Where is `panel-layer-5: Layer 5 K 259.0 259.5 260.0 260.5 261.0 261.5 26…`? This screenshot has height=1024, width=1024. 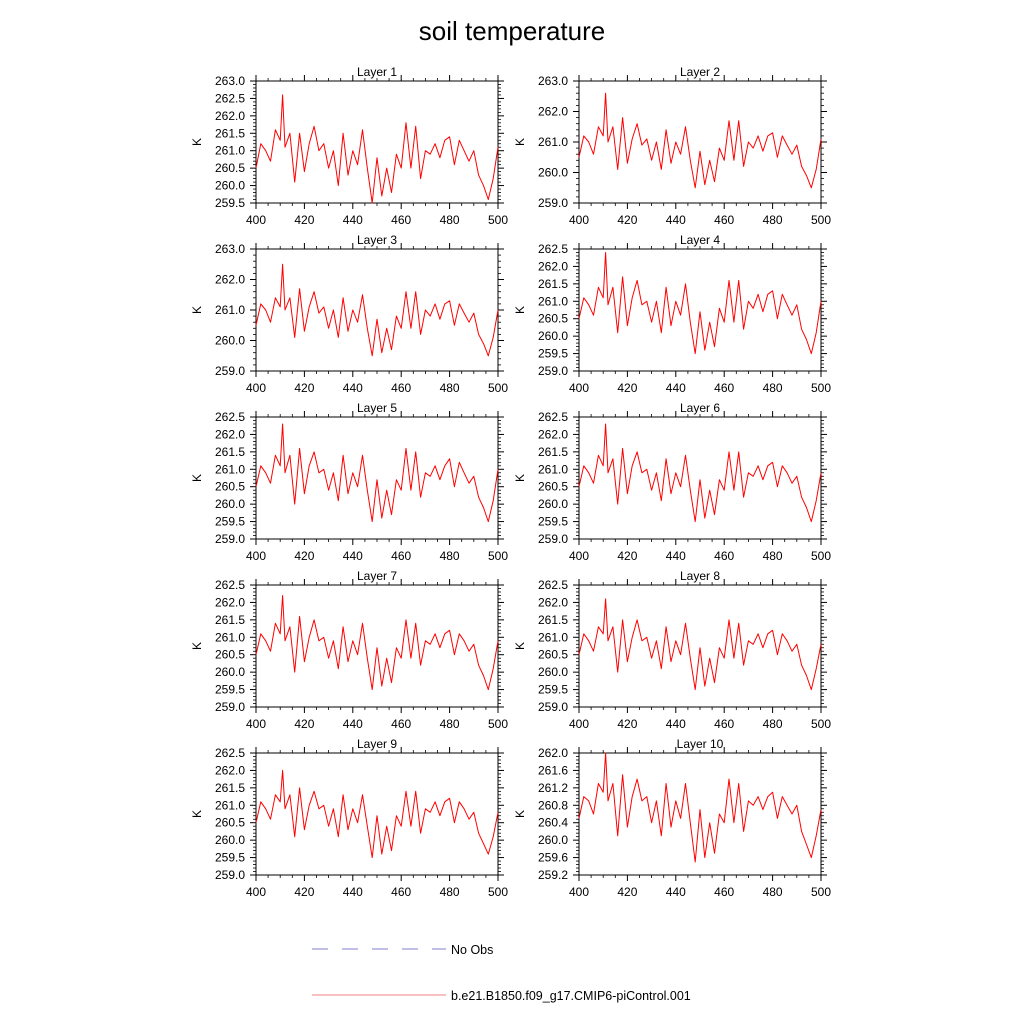 panel-layer-5: Layer 5 K 259.0 259.5 260.0 260.5 261.0 261.5 26… is located at coordinates (349, 482).